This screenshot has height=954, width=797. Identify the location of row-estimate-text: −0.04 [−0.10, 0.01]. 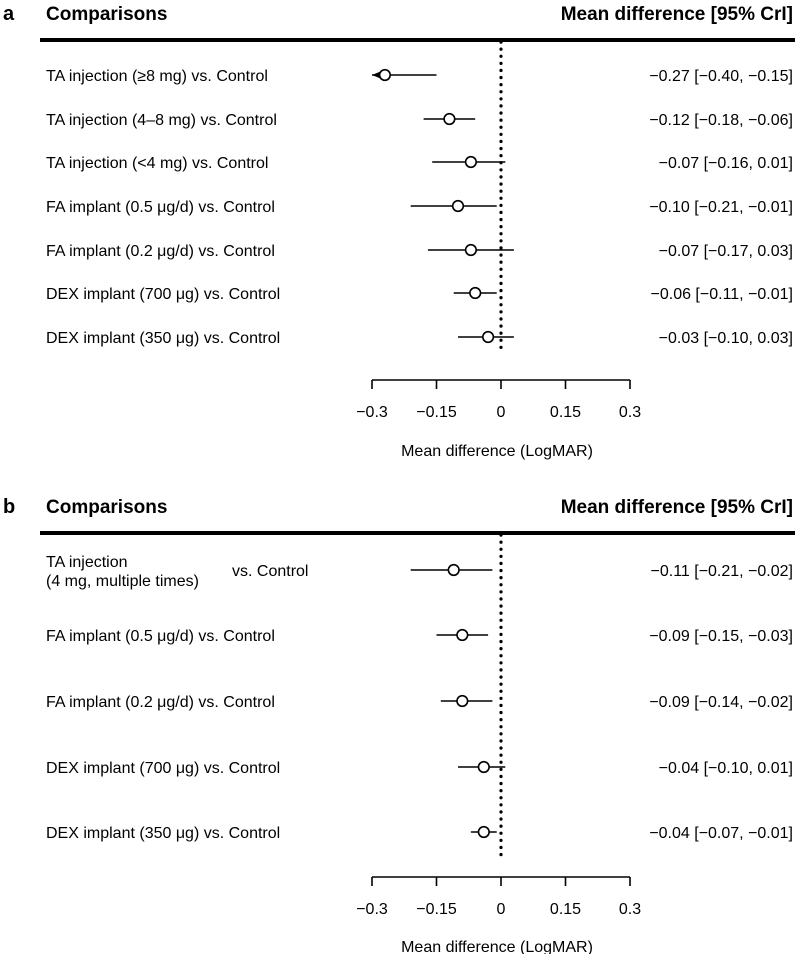
(726, 768).